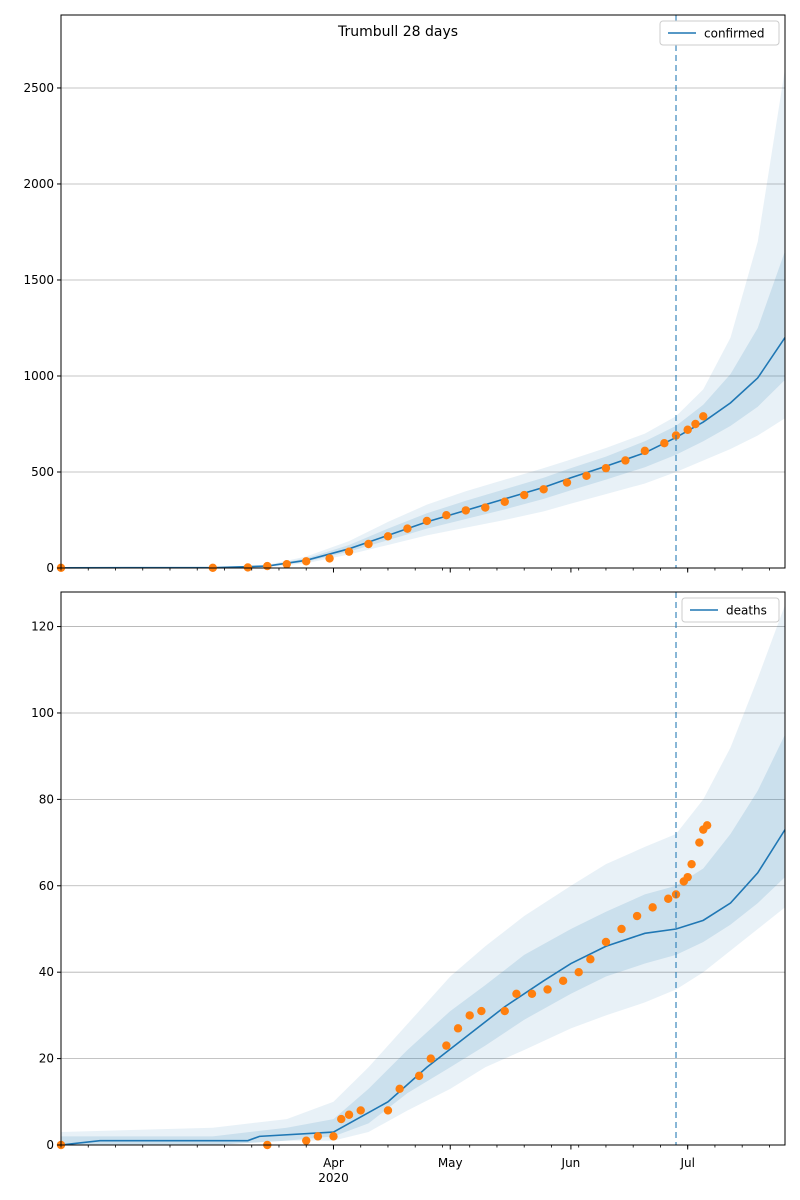  Describe the element at coordinates (42, 713) in the screenshot. I see `y-tick-label: 100` at that location.